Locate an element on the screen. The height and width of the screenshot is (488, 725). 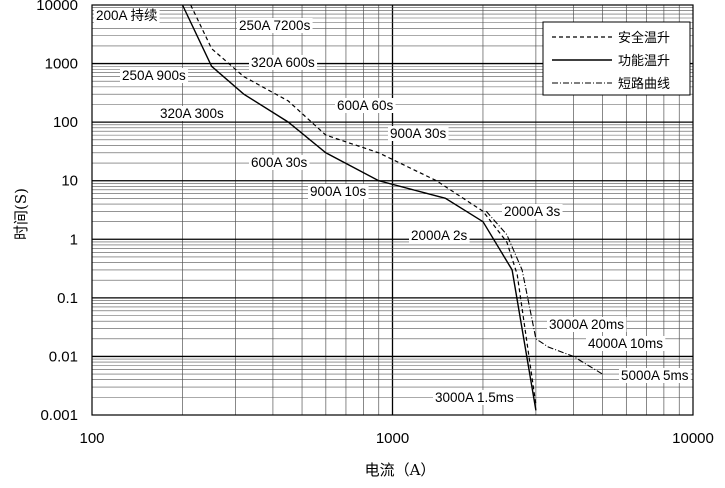
y-tick-label: 10 is located at coordinates (69, 181).